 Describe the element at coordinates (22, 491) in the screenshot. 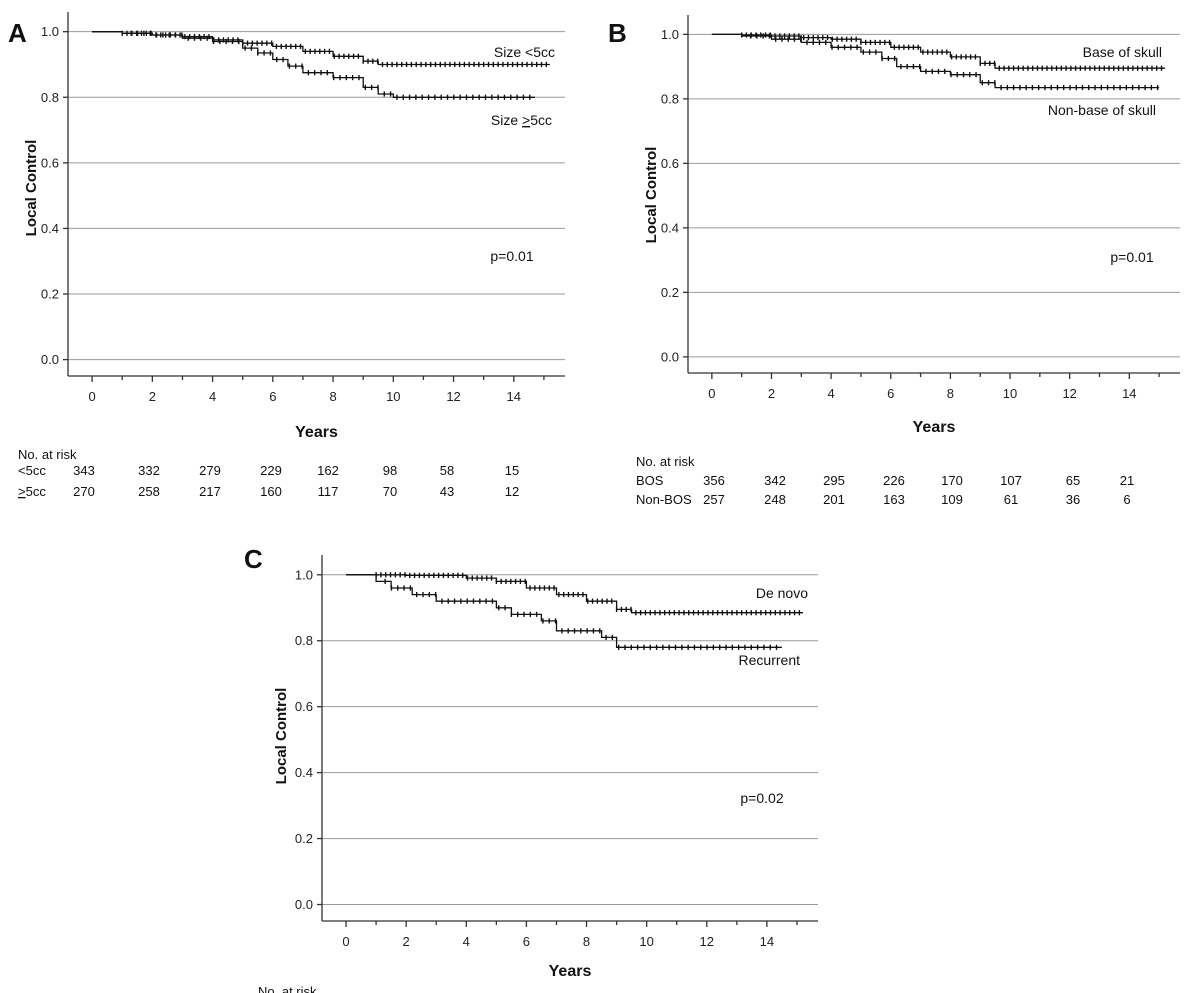

I see `risk-row-label-underlined: >` at that location.